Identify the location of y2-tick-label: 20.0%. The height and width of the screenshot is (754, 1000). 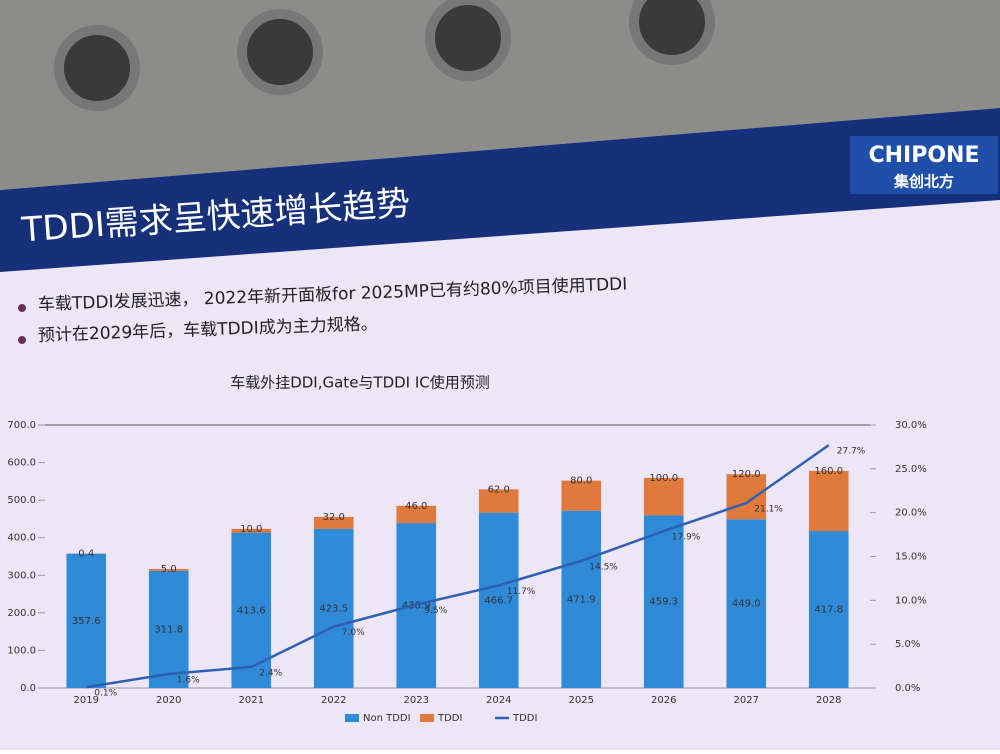
(911, 513).